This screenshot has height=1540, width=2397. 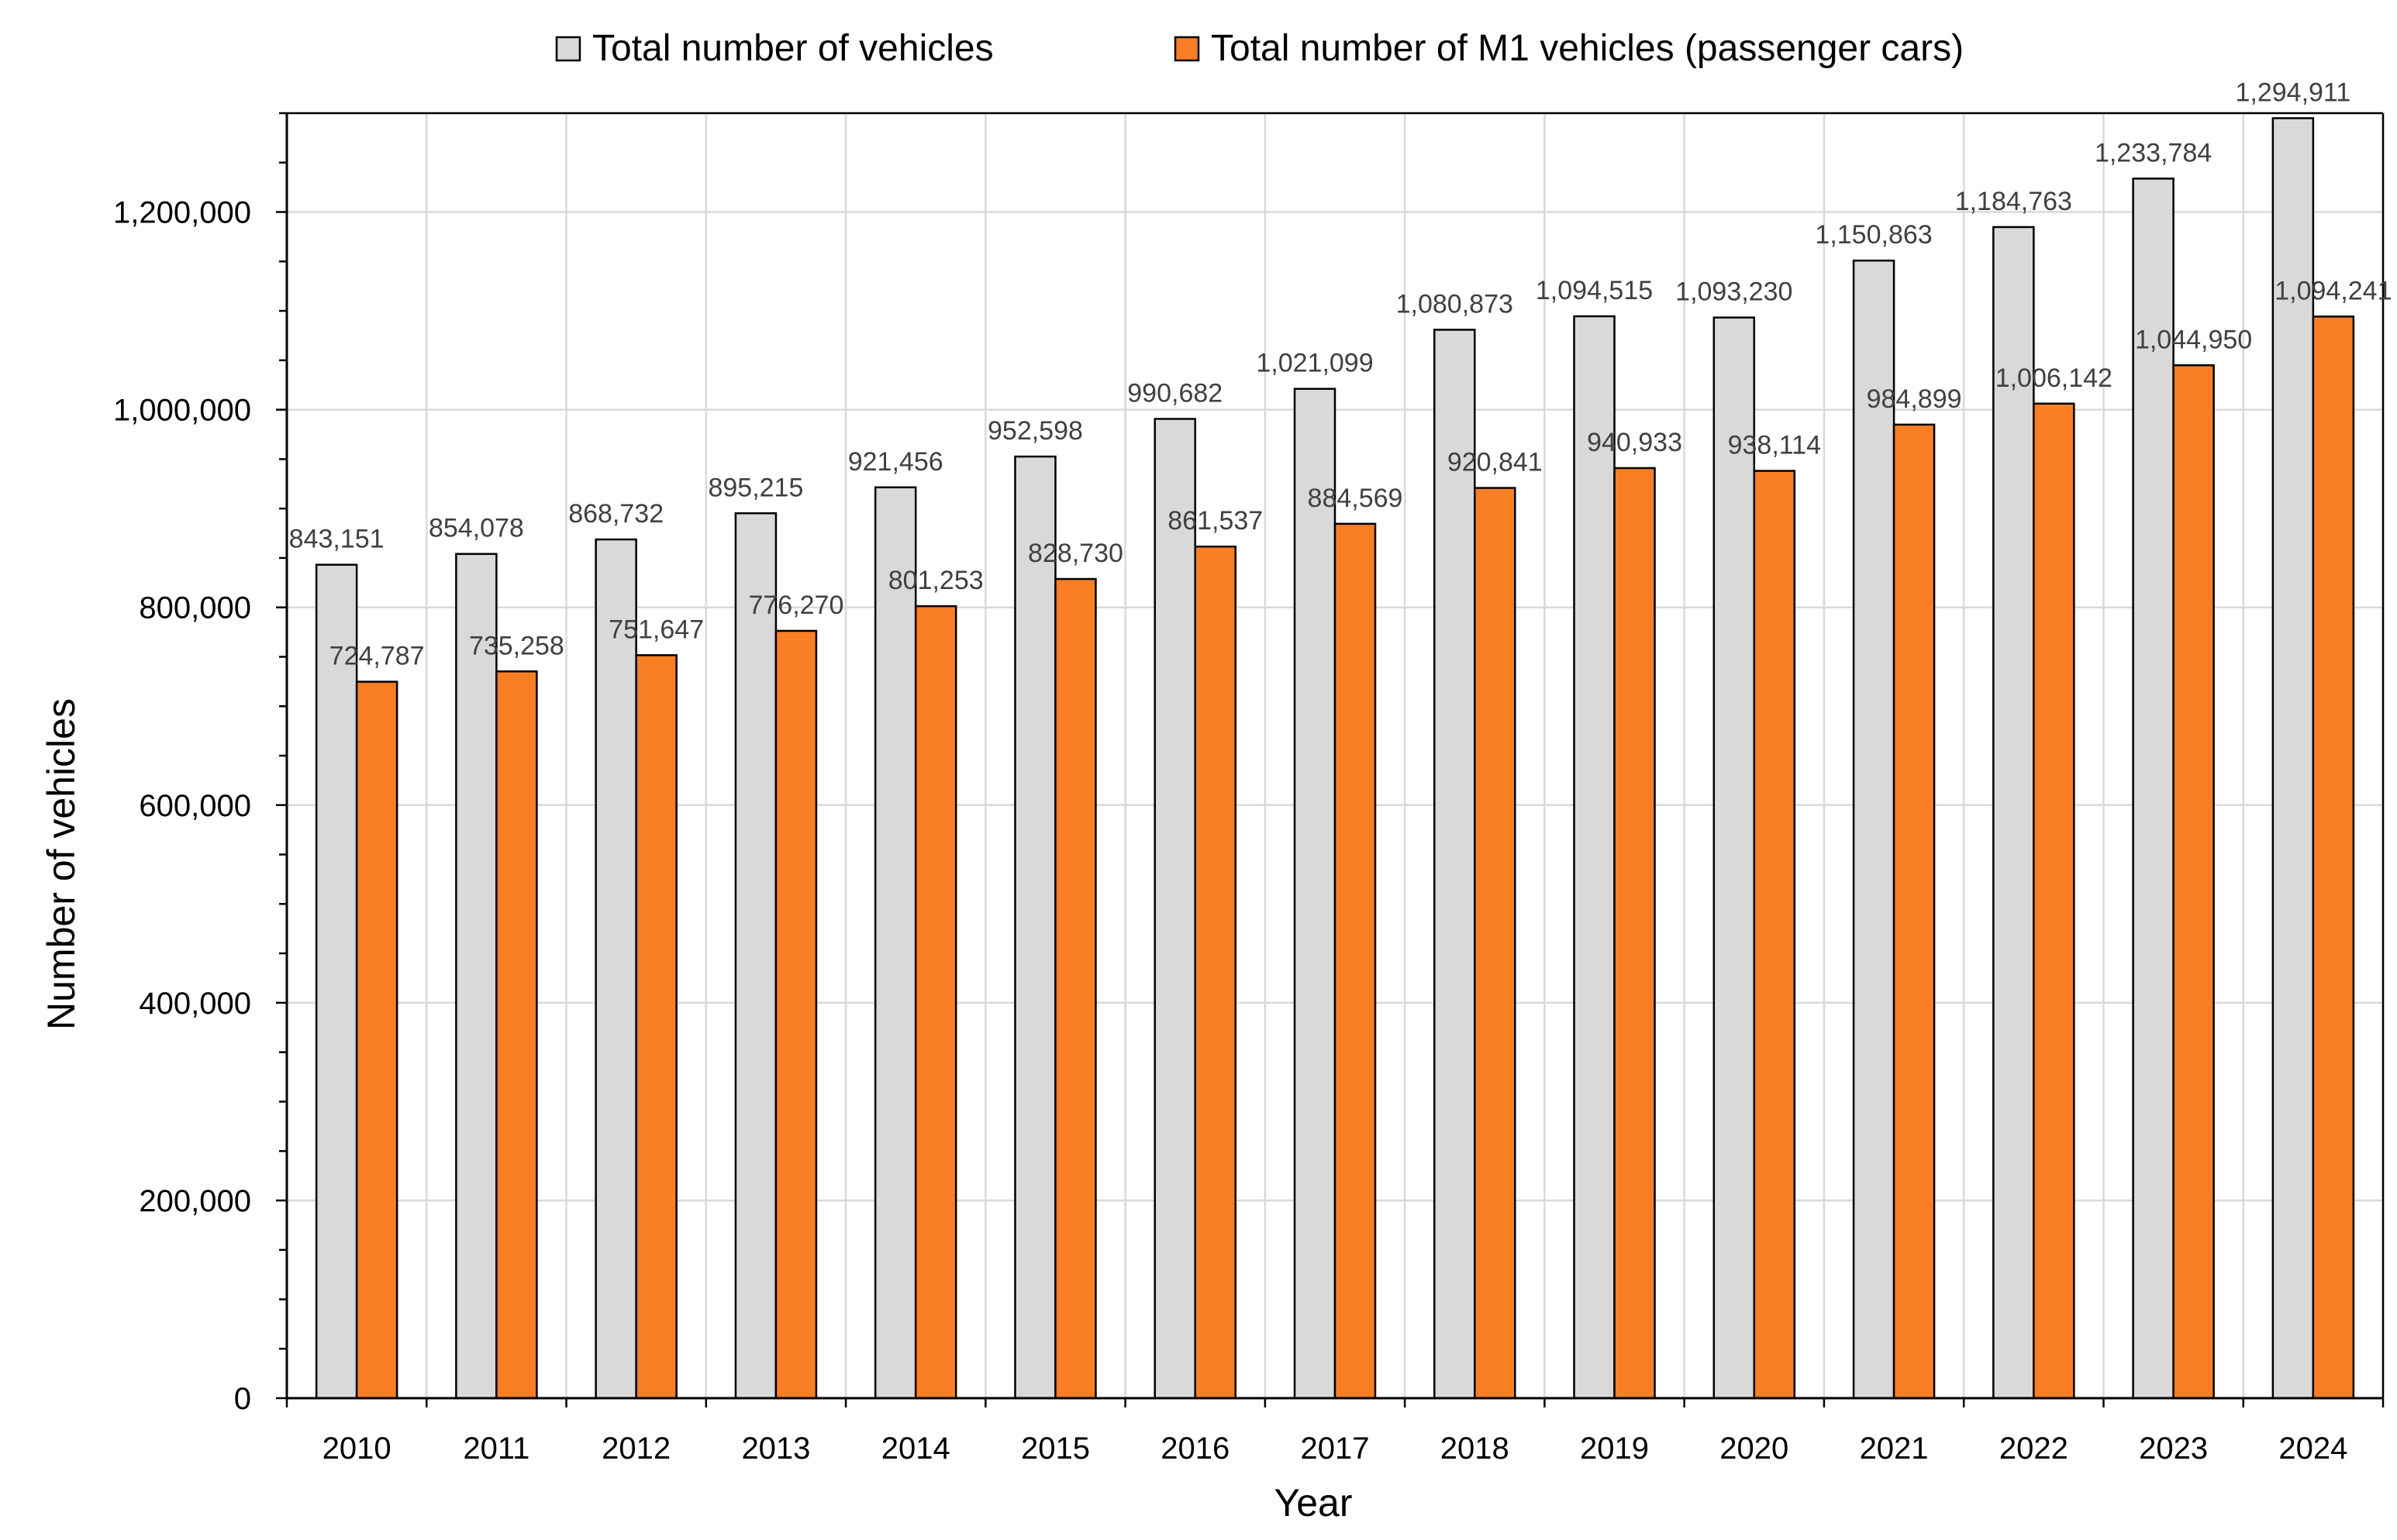 I want to click on x-tick-label: 2015, so click(x=1055, y=1448).